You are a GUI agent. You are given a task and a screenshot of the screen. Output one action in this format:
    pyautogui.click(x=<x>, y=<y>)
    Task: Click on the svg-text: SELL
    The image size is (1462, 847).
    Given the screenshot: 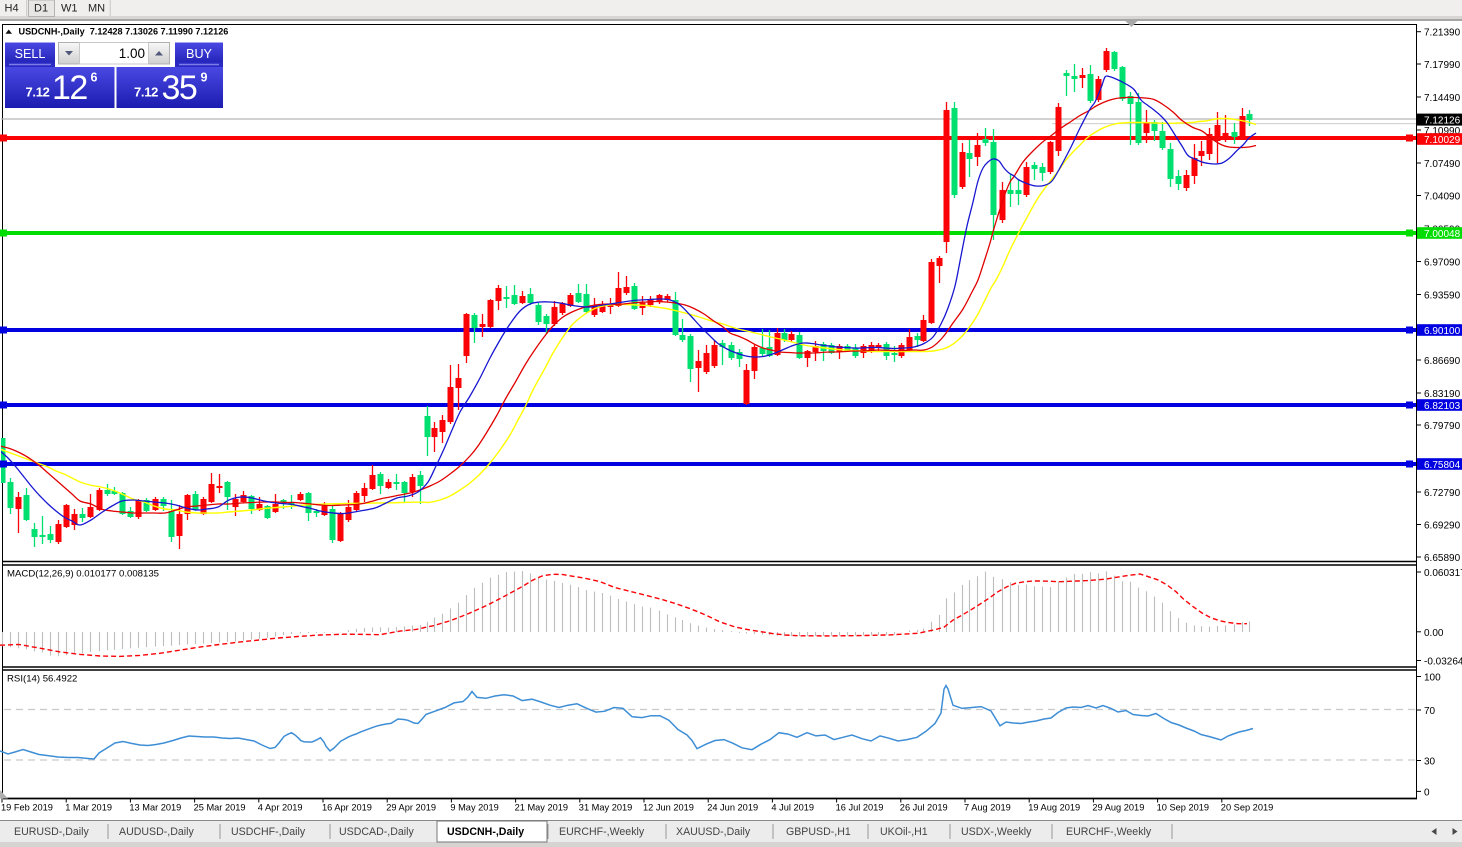 What is the action you would take?
    pyautogui.click(x=30, y=54)
    